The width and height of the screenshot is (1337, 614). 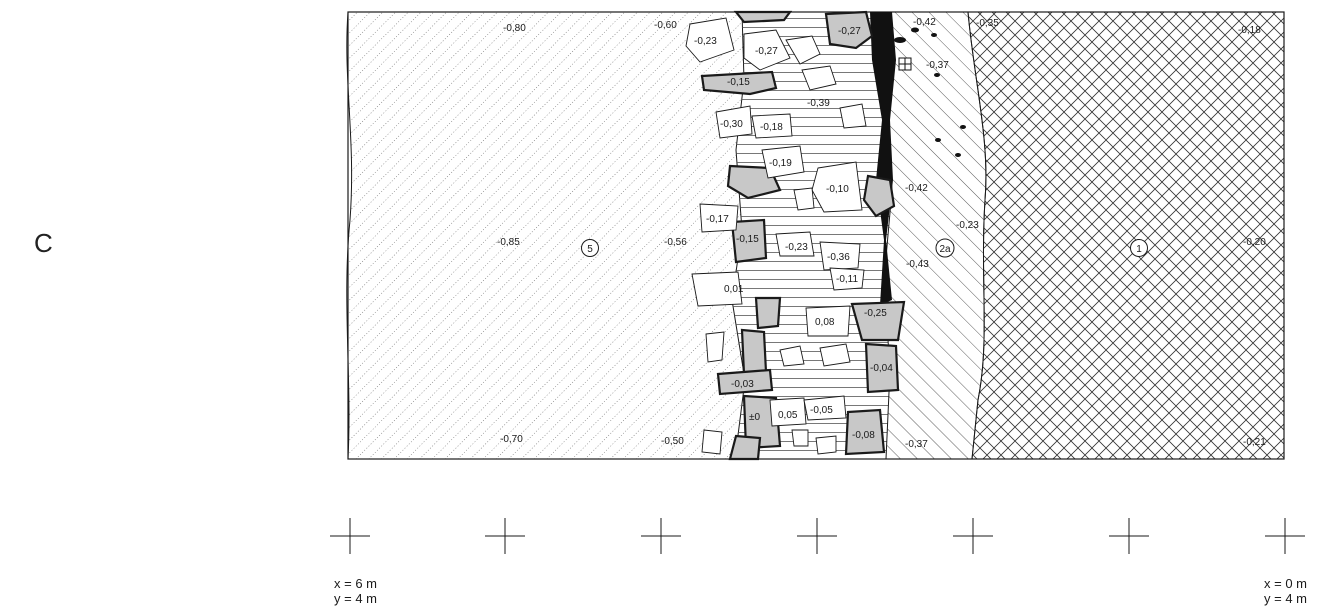 What do you see at coordinates (675, 242) in the screenshot?
I see `elevation-label: -0,56` at bounding box center [675, 242].